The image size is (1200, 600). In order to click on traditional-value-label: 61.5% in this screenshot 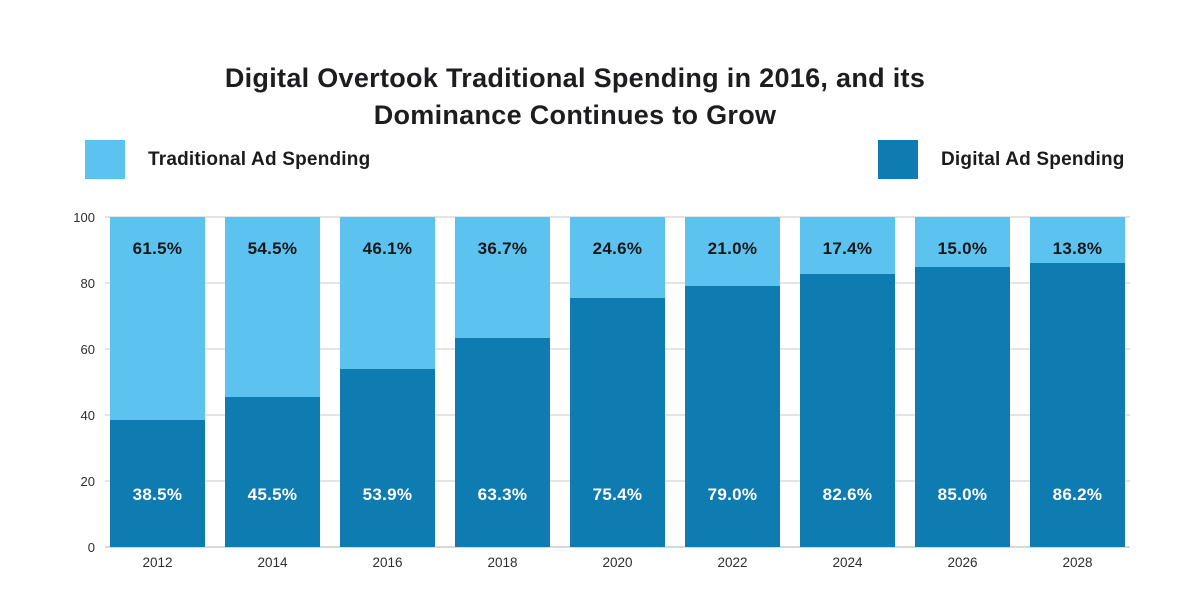, I will do `click(157, 248)`.